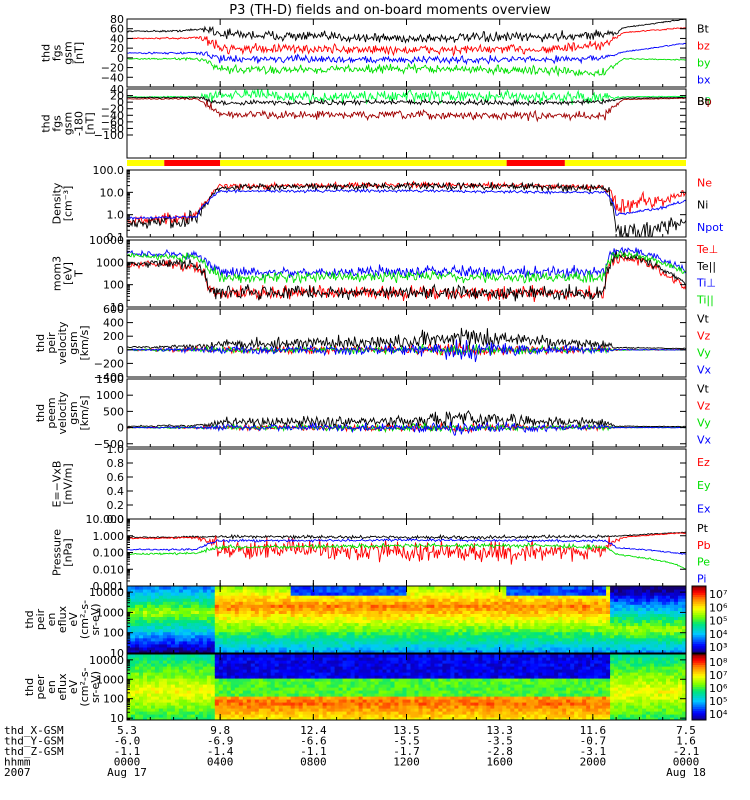 This screenshot has width=750, height=800. What do you see at coordinates (703, 388) in the screenshot?
I see `legend-Vt: Vt` at bounding box center [703, 388].